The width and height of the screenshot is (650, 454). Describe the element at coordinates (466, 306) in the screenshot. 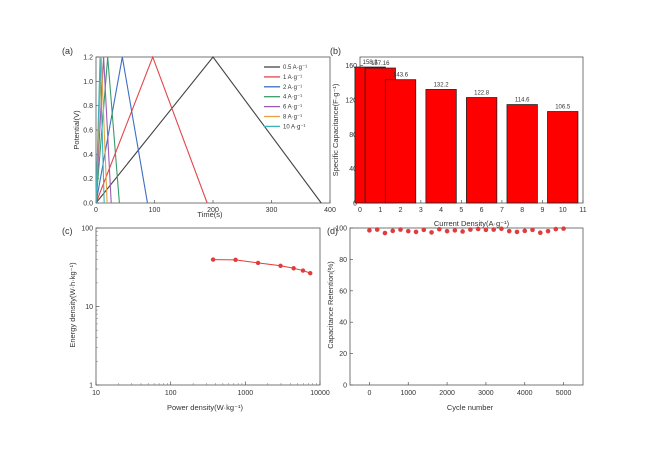

I see `plot-frame-d` at that location.